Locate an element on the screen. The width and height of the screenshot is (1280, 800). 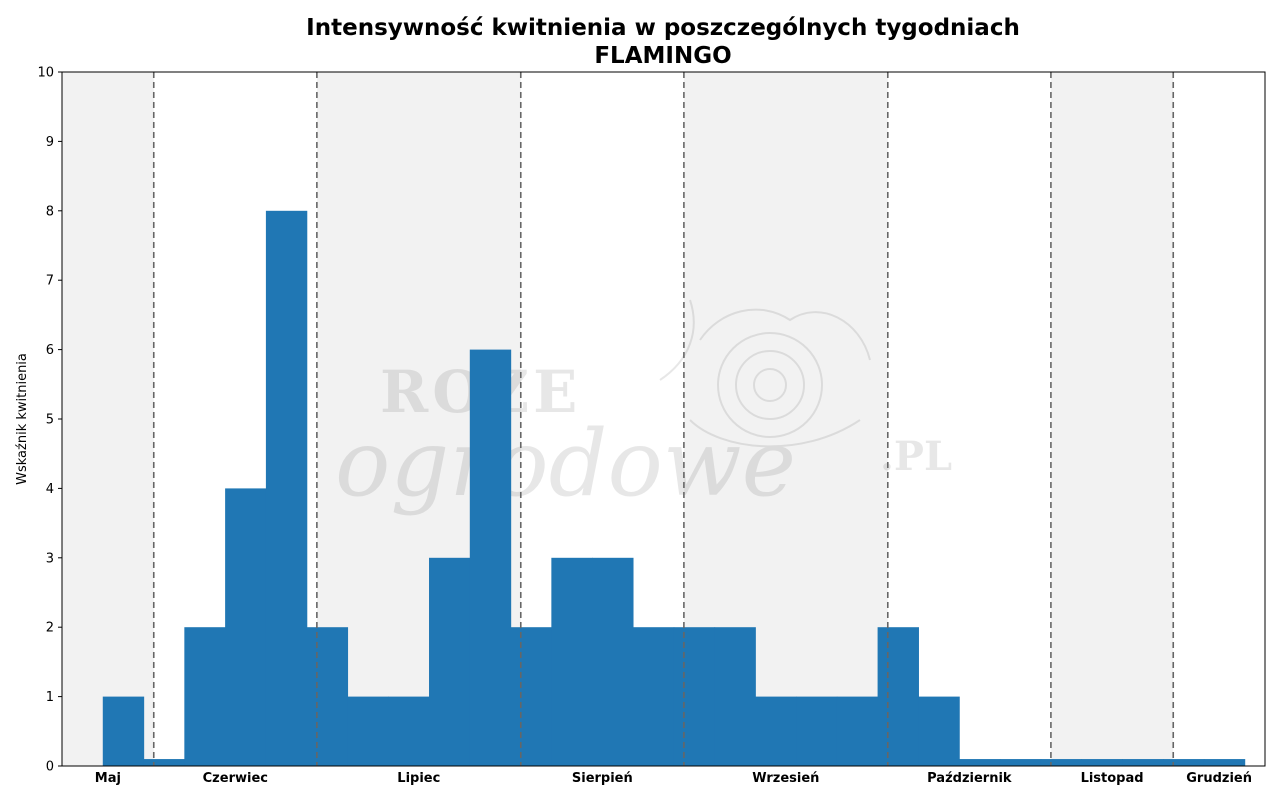
month-label-2: Lipiec is located at coordinates (418, 778).